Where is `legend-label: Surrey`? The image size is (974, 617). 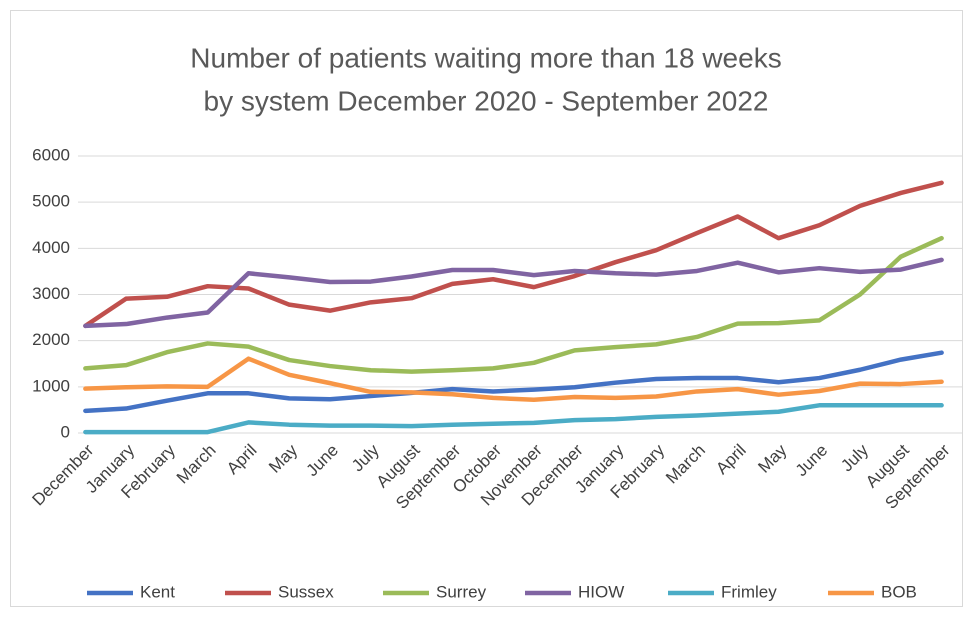 legend-label: Surrey is located at coordinates (461, 591).